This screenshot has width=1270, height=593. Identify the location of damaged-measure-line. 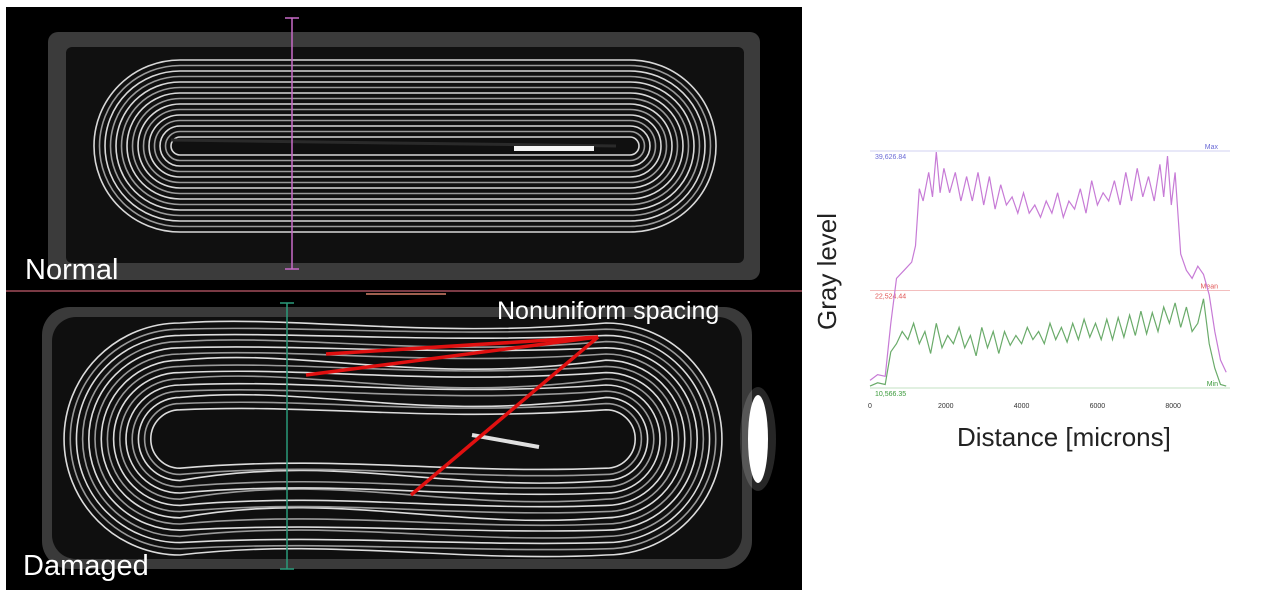
(287, 436).